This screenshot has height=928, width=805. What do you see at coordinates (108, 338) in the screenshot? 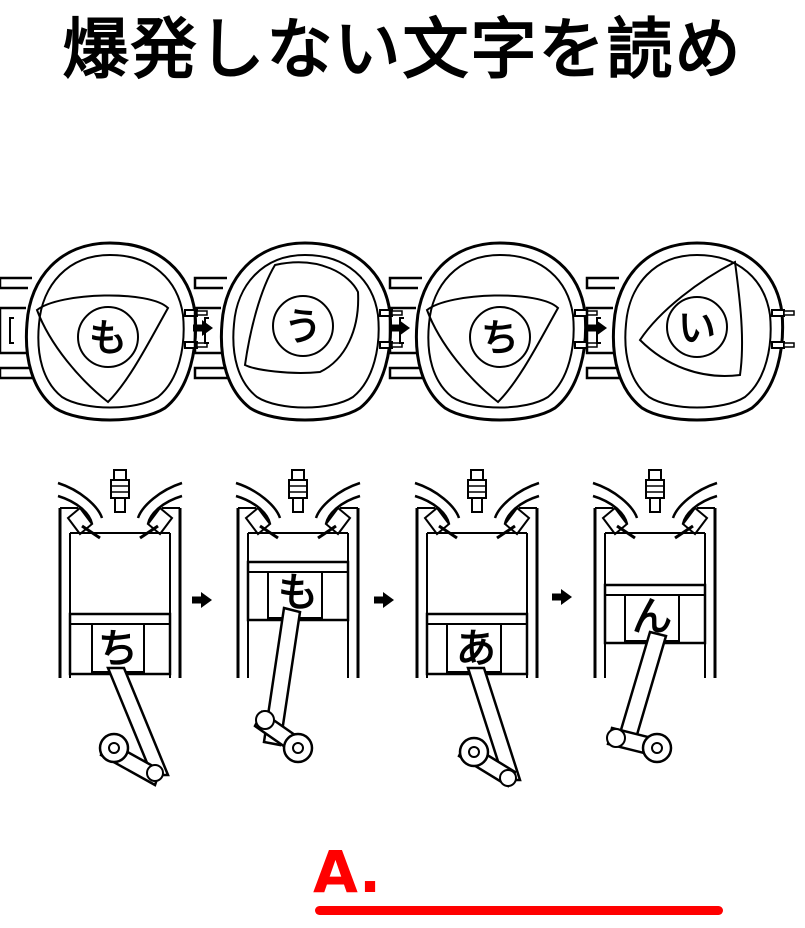
I see `rotary-letter-1: も` at bounding box center [108, 338].